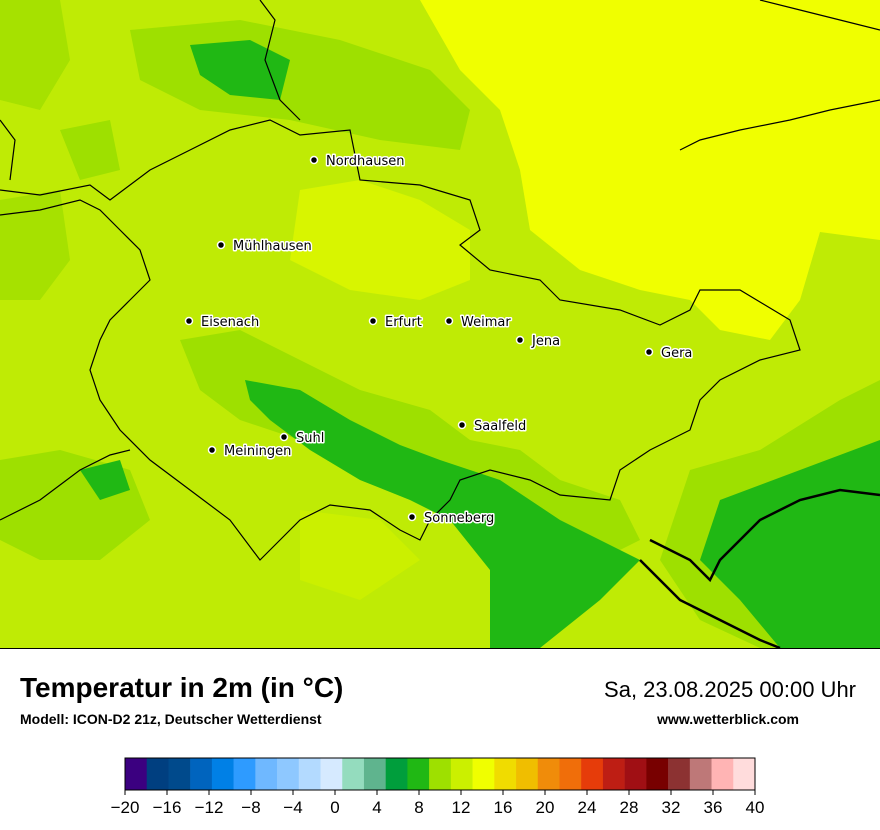  What do you see at coordinates (713, 807) in the screenshot?
I see `legend-tick-label: 36` at bounding box center [713, 807].